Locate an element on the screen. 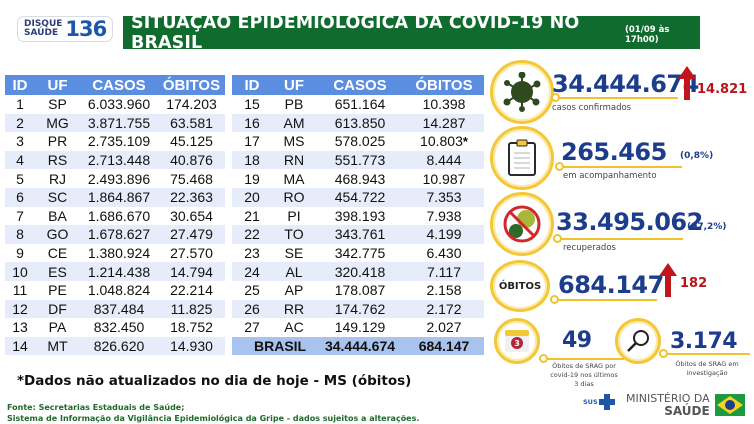 The width and height of the screenshot is (754, 424). cell-uf: MS is located at coordinates (294, 141).